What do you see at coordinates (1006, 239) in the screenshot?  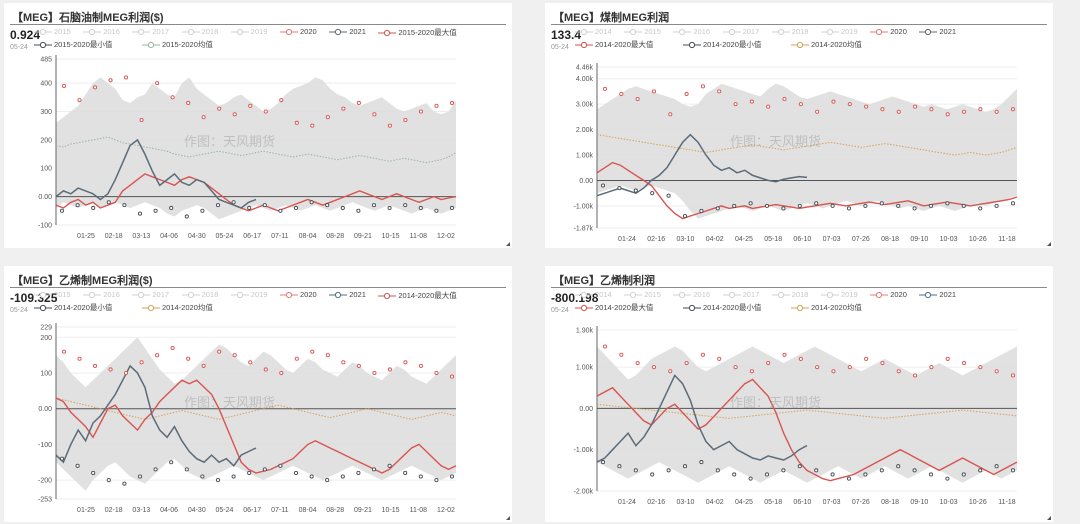 I see `x-tick-label: 11-18` at bounding box center [1006, 239].